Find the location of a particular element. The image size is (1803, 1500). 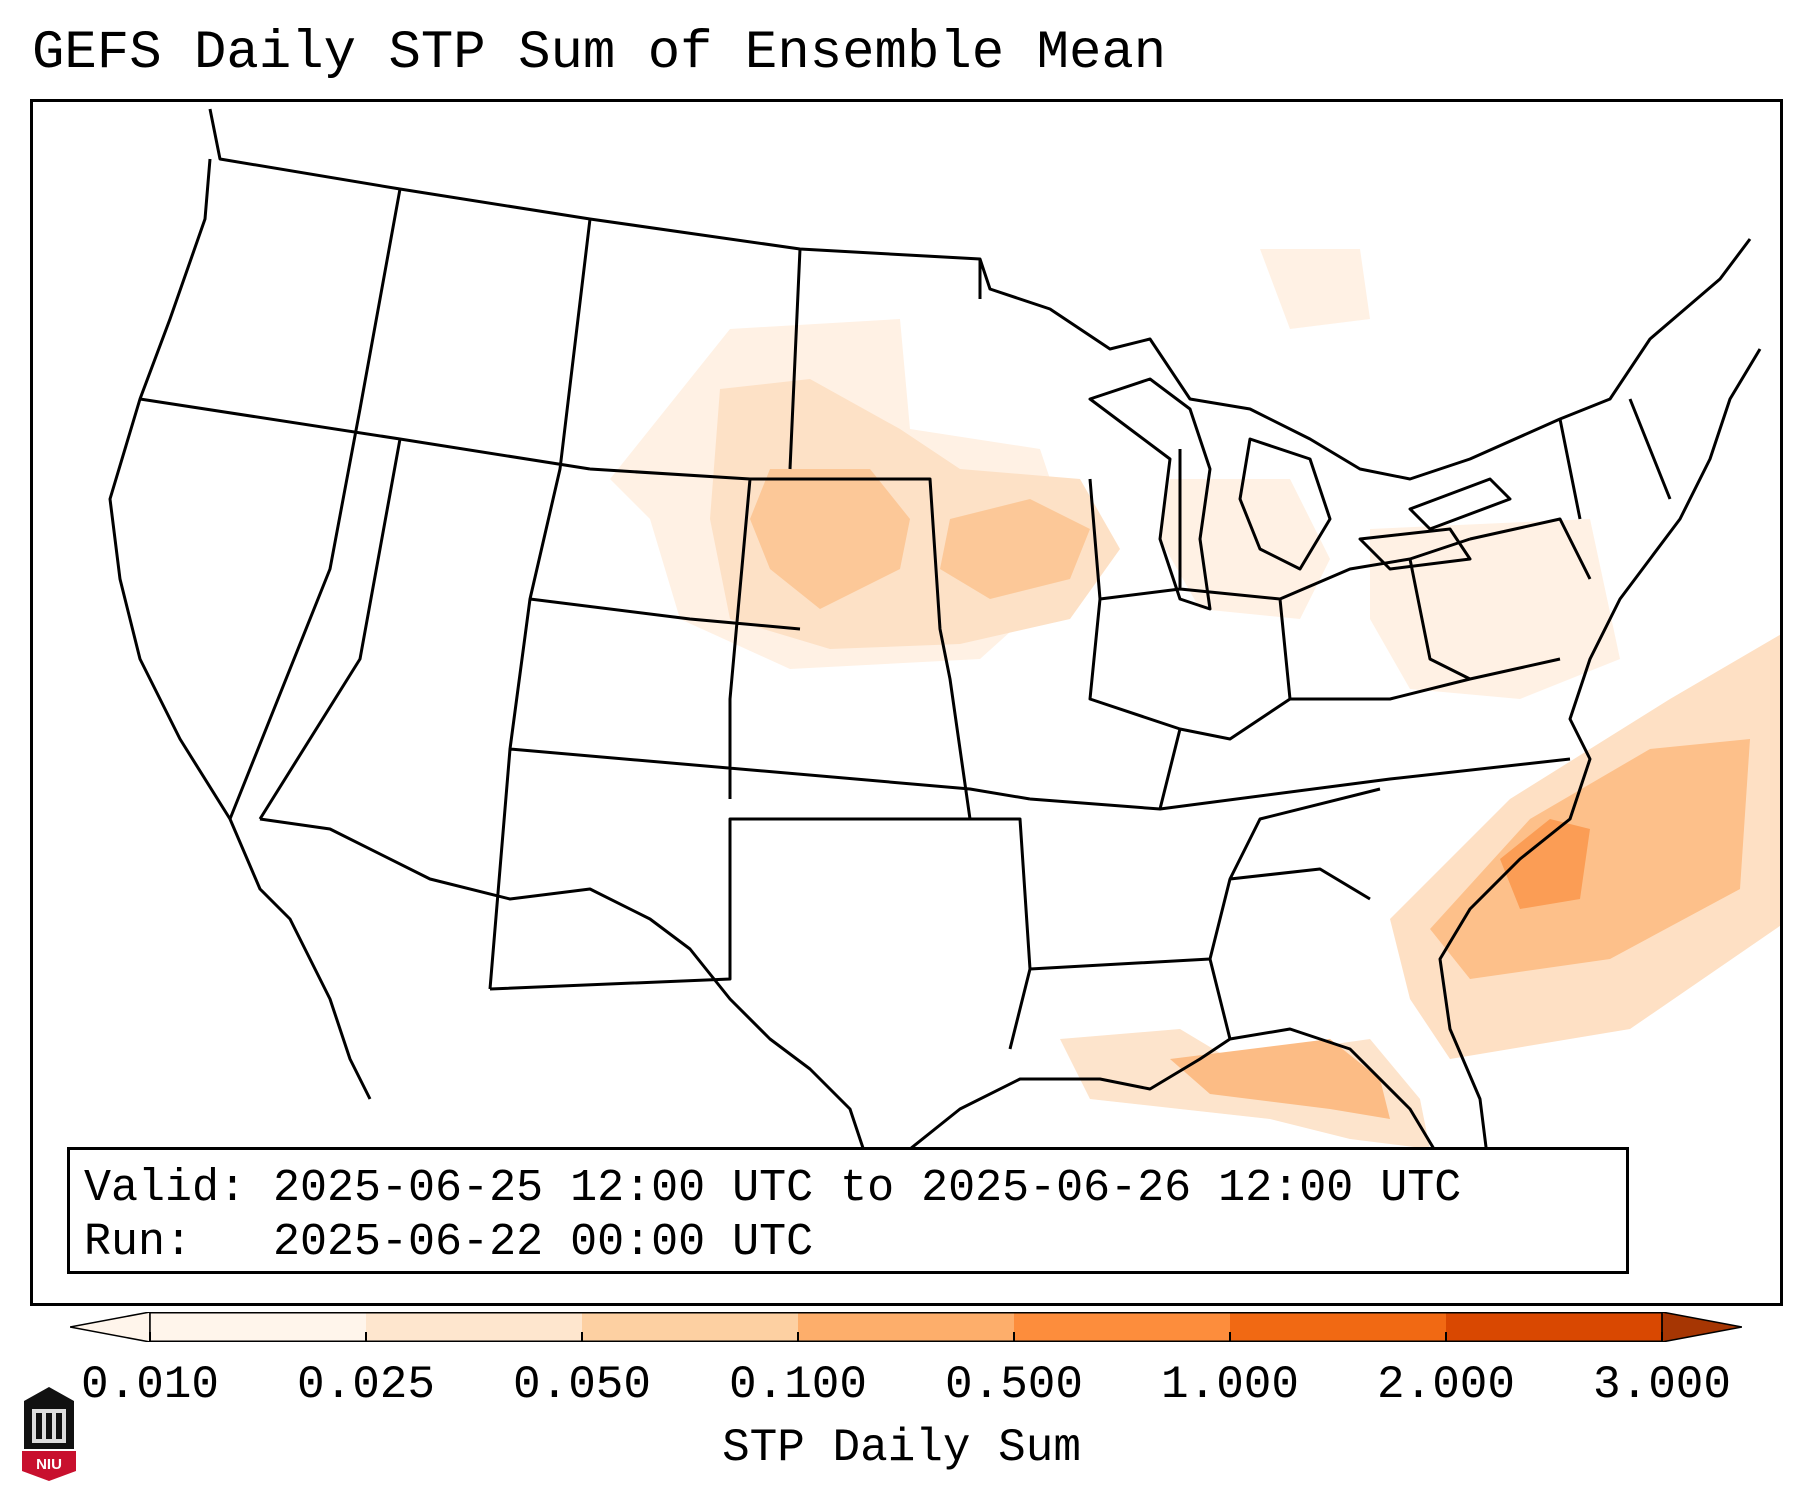

colorbar-tick-label: 1.000 is located at coordinates (1230, 1385).